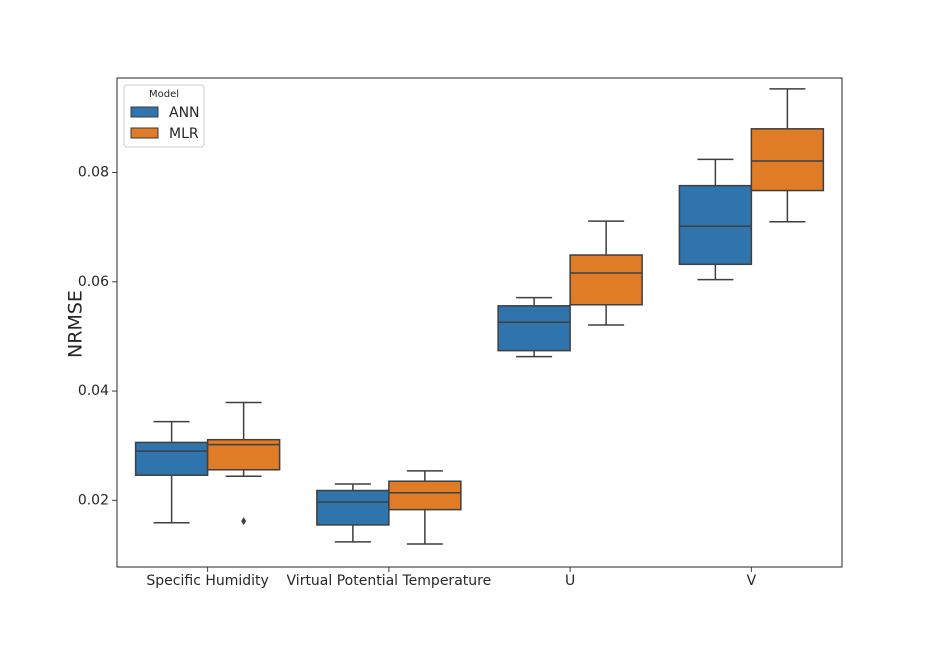  Describe the element at coordinates (76, 324) in the screenshot. I see `y-axis-label: NRMSE` at that location.